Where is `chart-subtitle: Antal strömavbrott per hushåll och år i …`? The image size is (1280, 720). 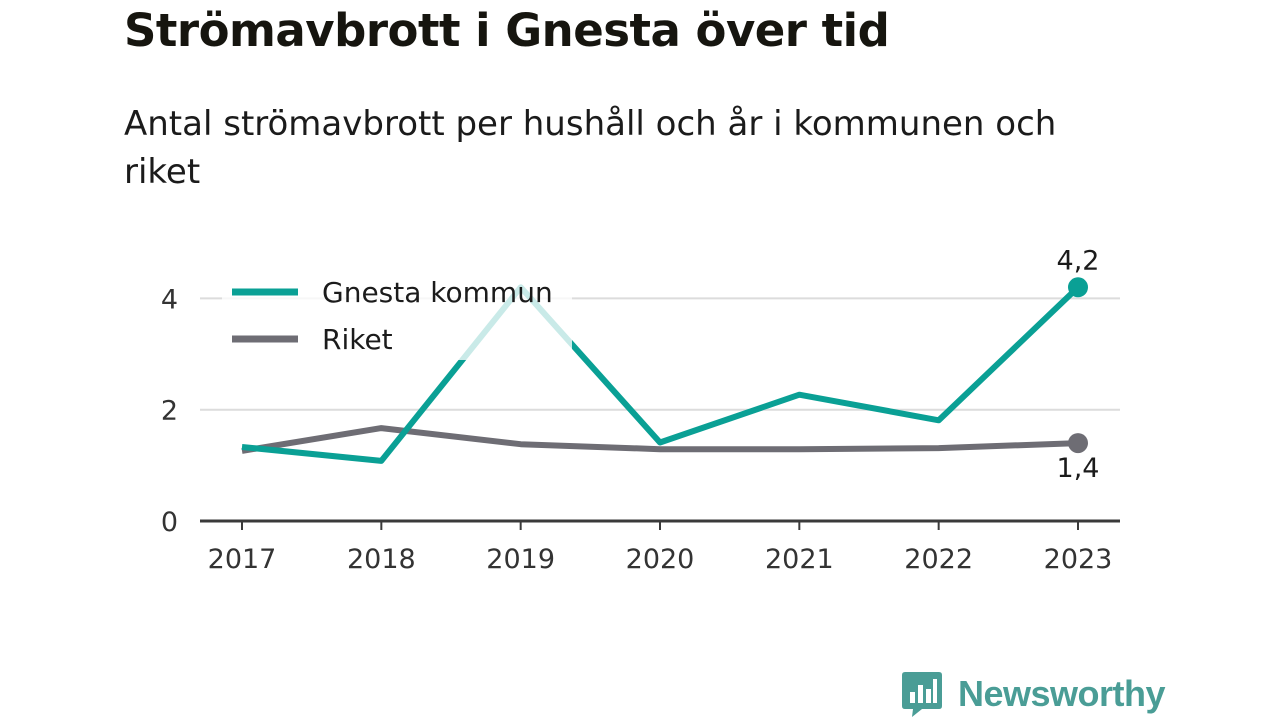
chart-subtitle: Antal strömavbrott per hushåll och år i … is located at coordinates (590, 148).